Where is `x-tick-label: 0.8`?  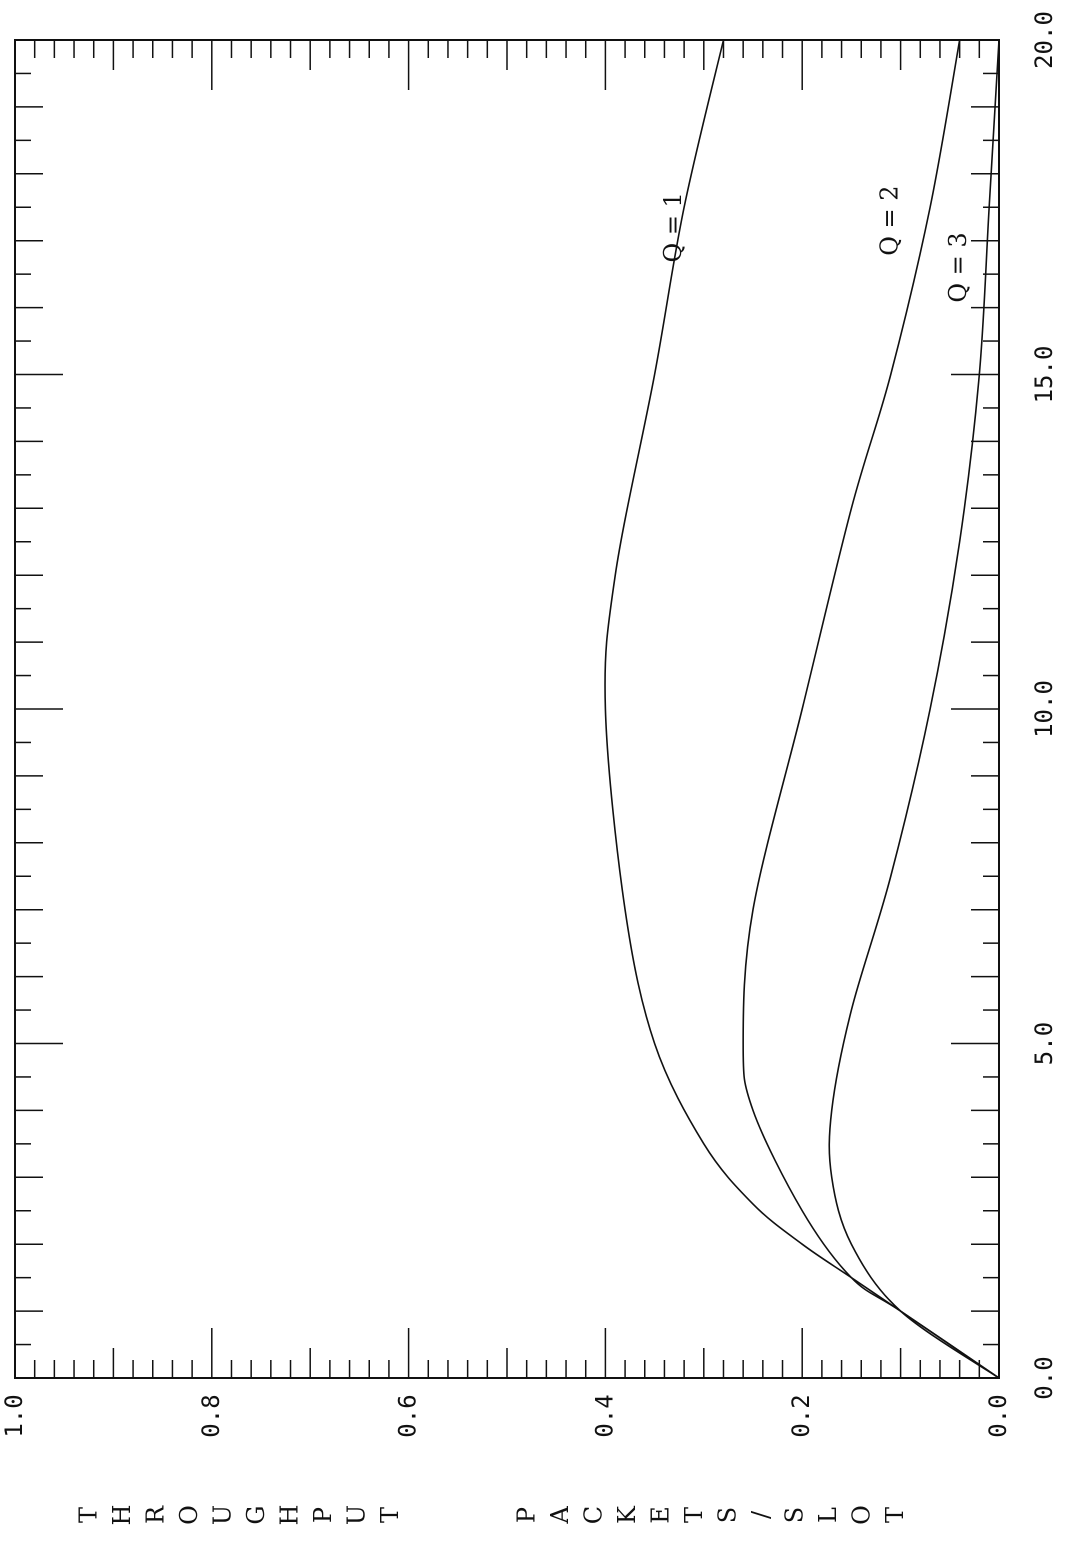 x-tick-label: 0.8 is located at coordinates (211, 1415).